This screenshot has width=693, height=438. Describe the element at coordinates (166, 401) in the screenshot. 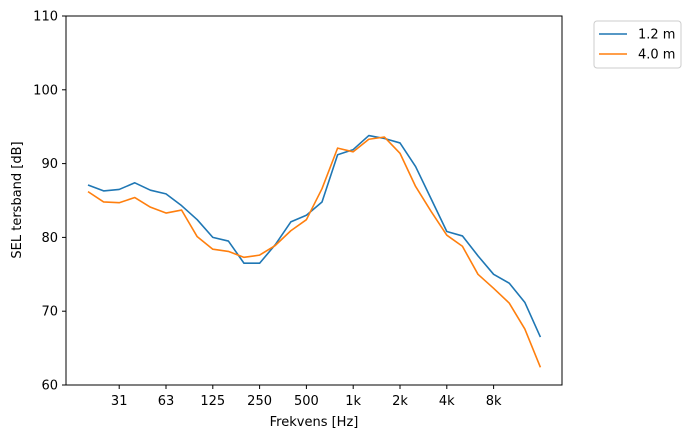

I see `x-tick-label: 63` at that location.